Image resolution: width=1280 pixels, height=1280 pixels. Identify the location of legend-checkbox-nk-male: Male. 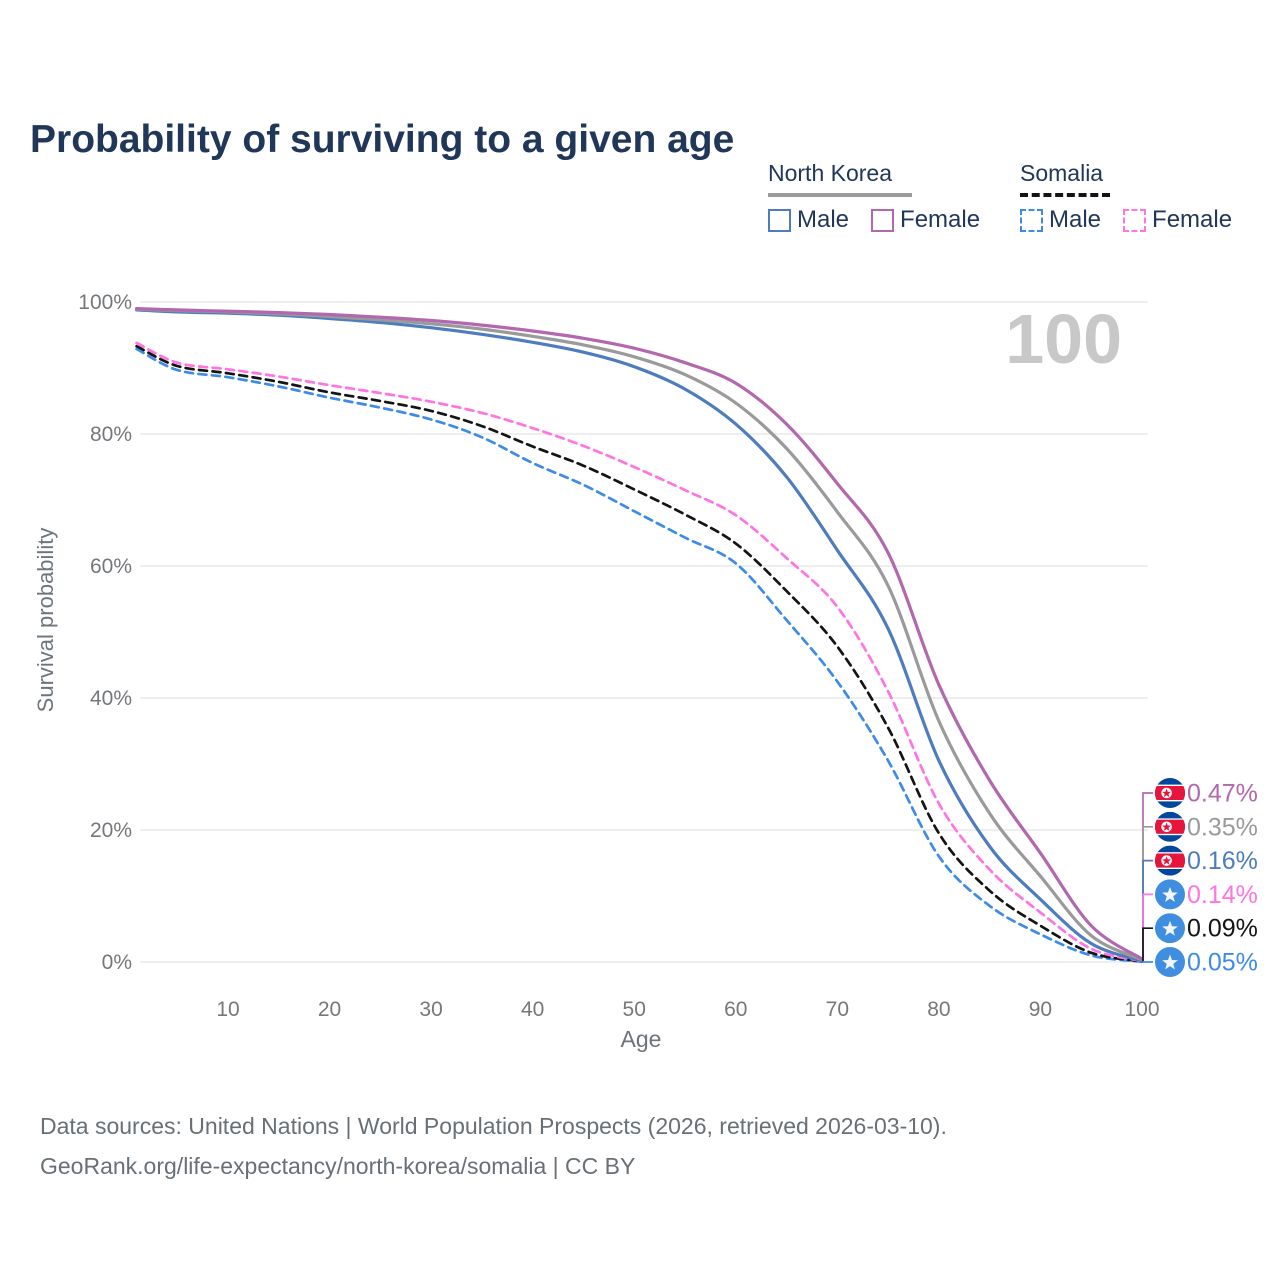
(808, 220).